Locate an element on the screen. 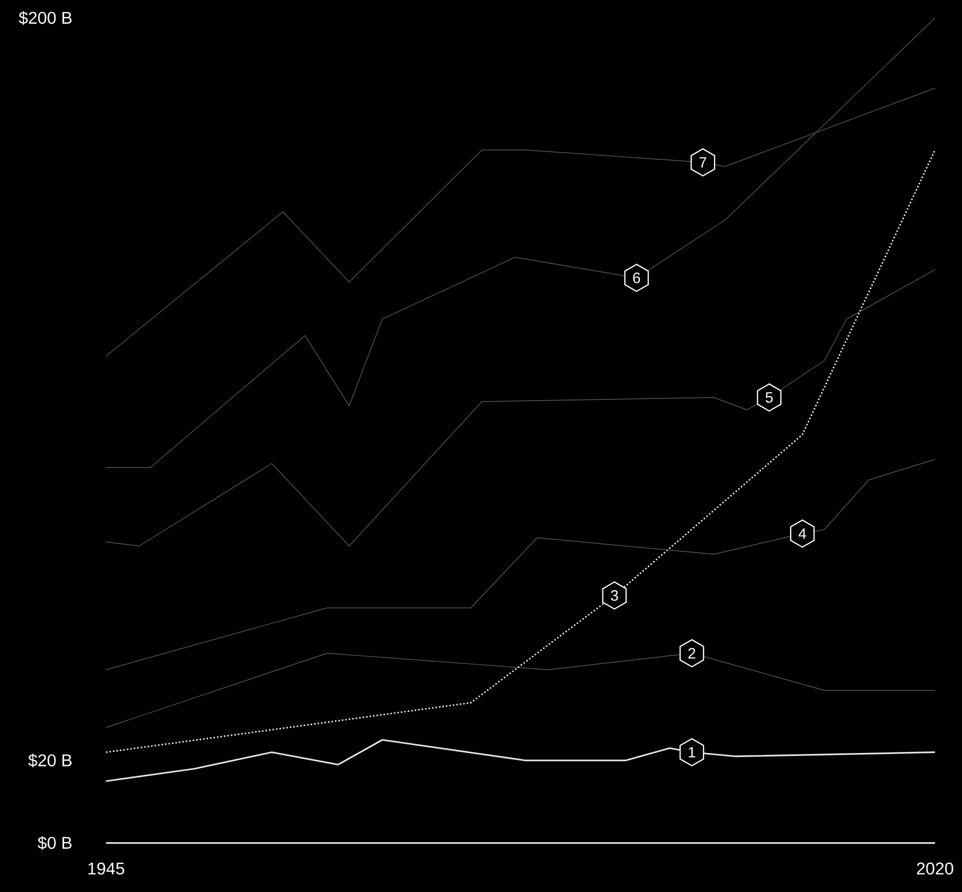 Image resolution: width=962 pixels, height=892 pixels. y-tick-label: $20 B is located at coordinates (50, 761).